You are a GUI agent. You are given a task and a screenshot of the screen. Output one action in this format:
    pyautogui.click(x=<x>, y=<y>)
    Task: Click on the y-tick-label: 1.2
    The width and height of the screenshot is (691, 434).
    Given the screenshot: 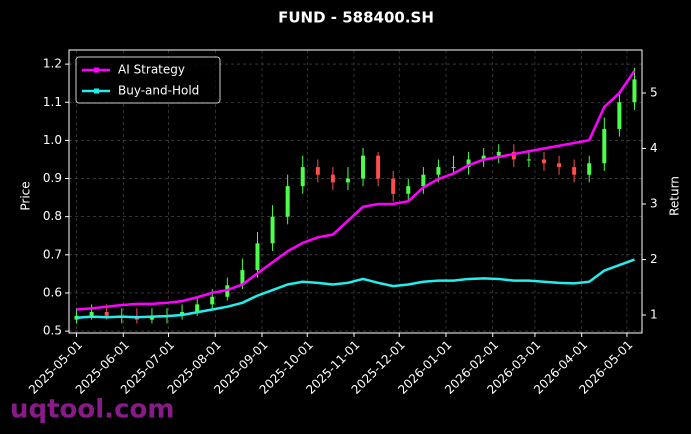 What is the action you would take?
    pyautogui.click(x=52, y=64)
    